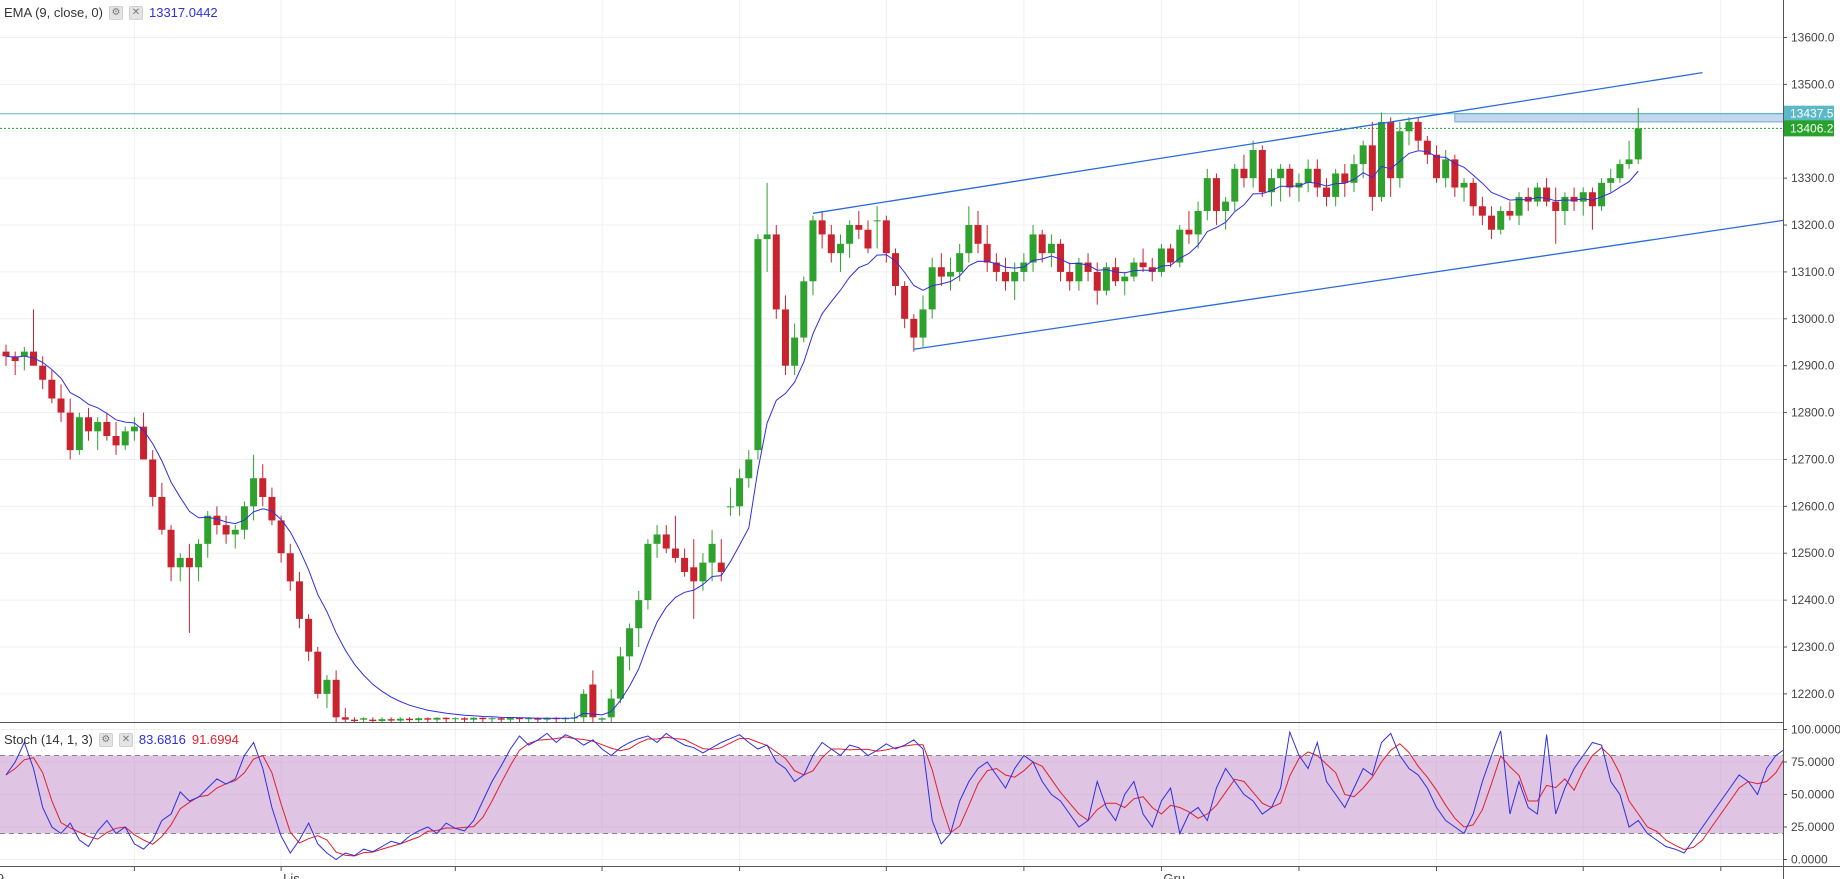 This screenshot has height=879, width=1840. Describe the element at coordinates (1811, 795) in the screenshot. I see `stoch-axis: 0.0000 25.0000 50.0000 75.0000 100.0000` at that location.